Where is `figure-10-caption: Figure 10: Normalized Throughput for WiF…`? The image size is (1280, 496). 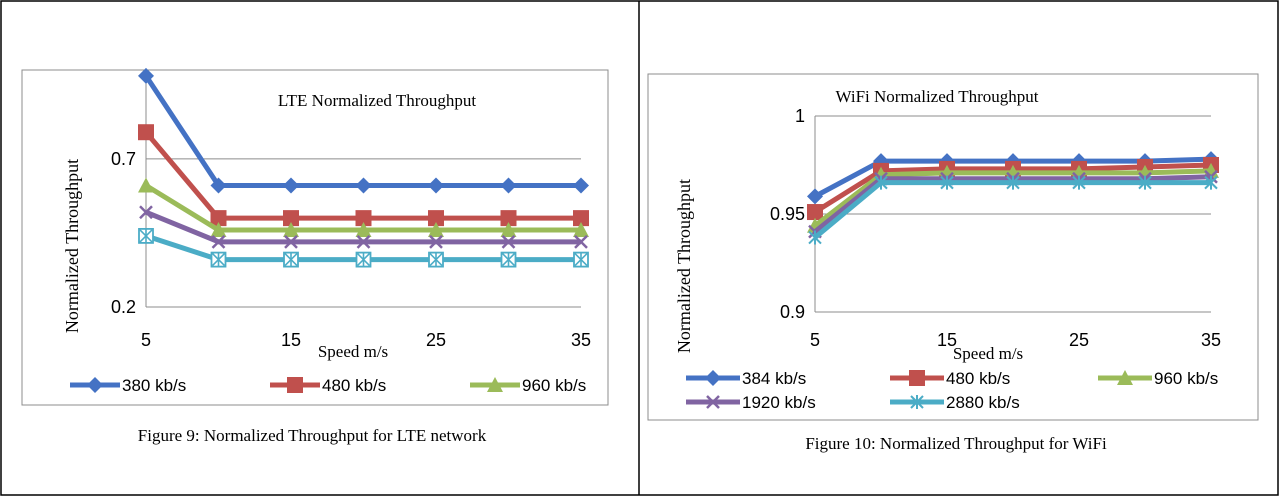 figure-10-caption: Figure 10: Normalized Throughput for WiF… is located at coordinates (956, 443).